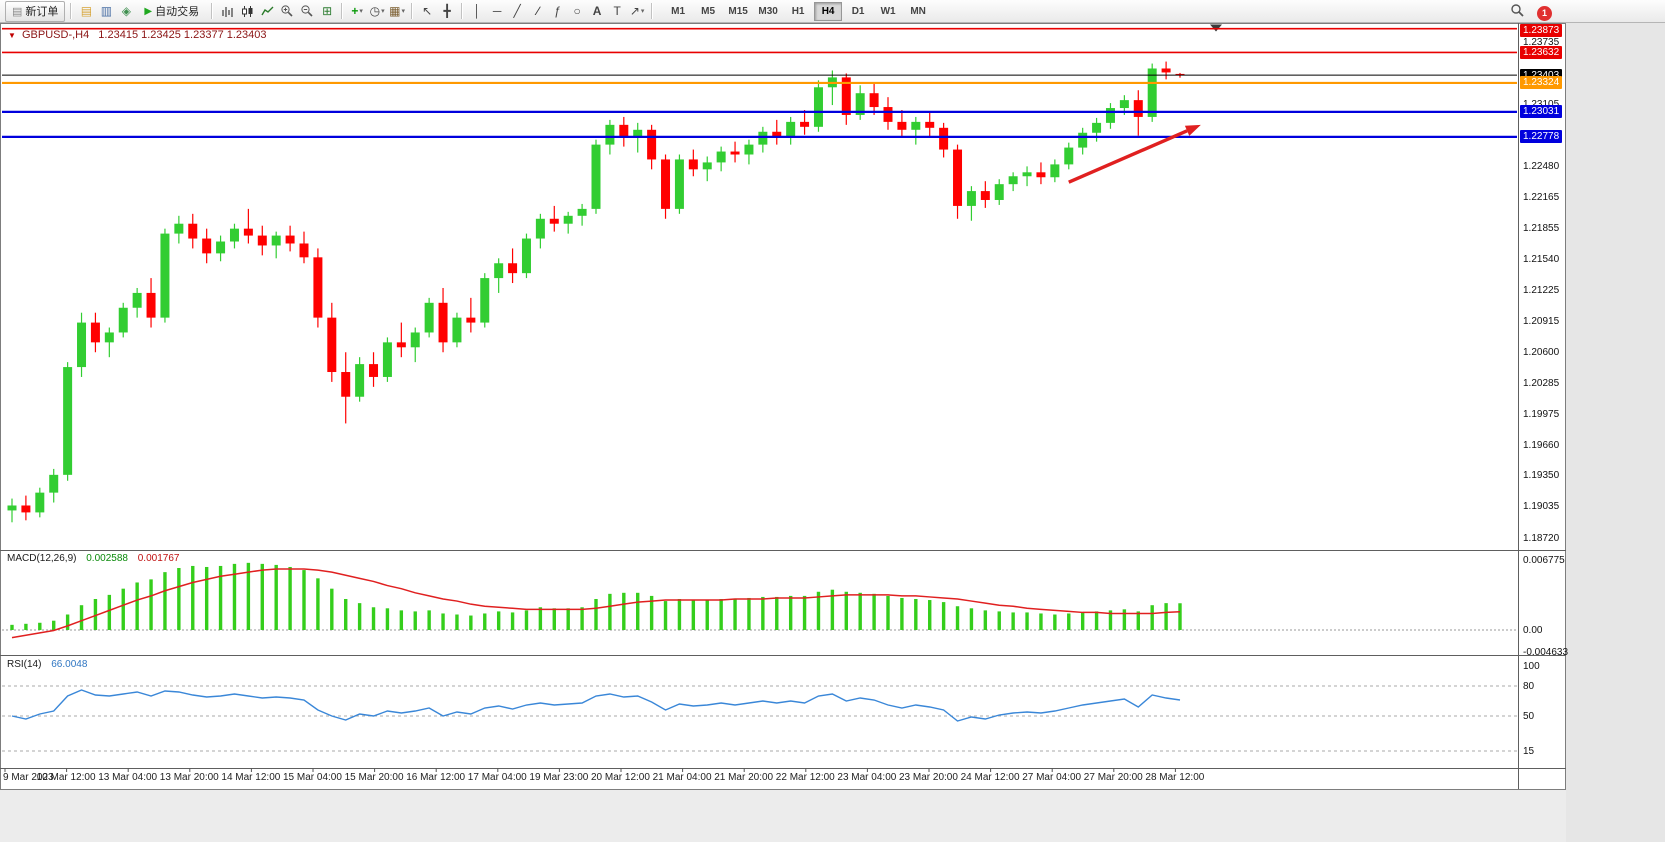  Describe the element at coordinates (427, 11) in the screenshot. I see `cursor-icon: ↖` at that location.